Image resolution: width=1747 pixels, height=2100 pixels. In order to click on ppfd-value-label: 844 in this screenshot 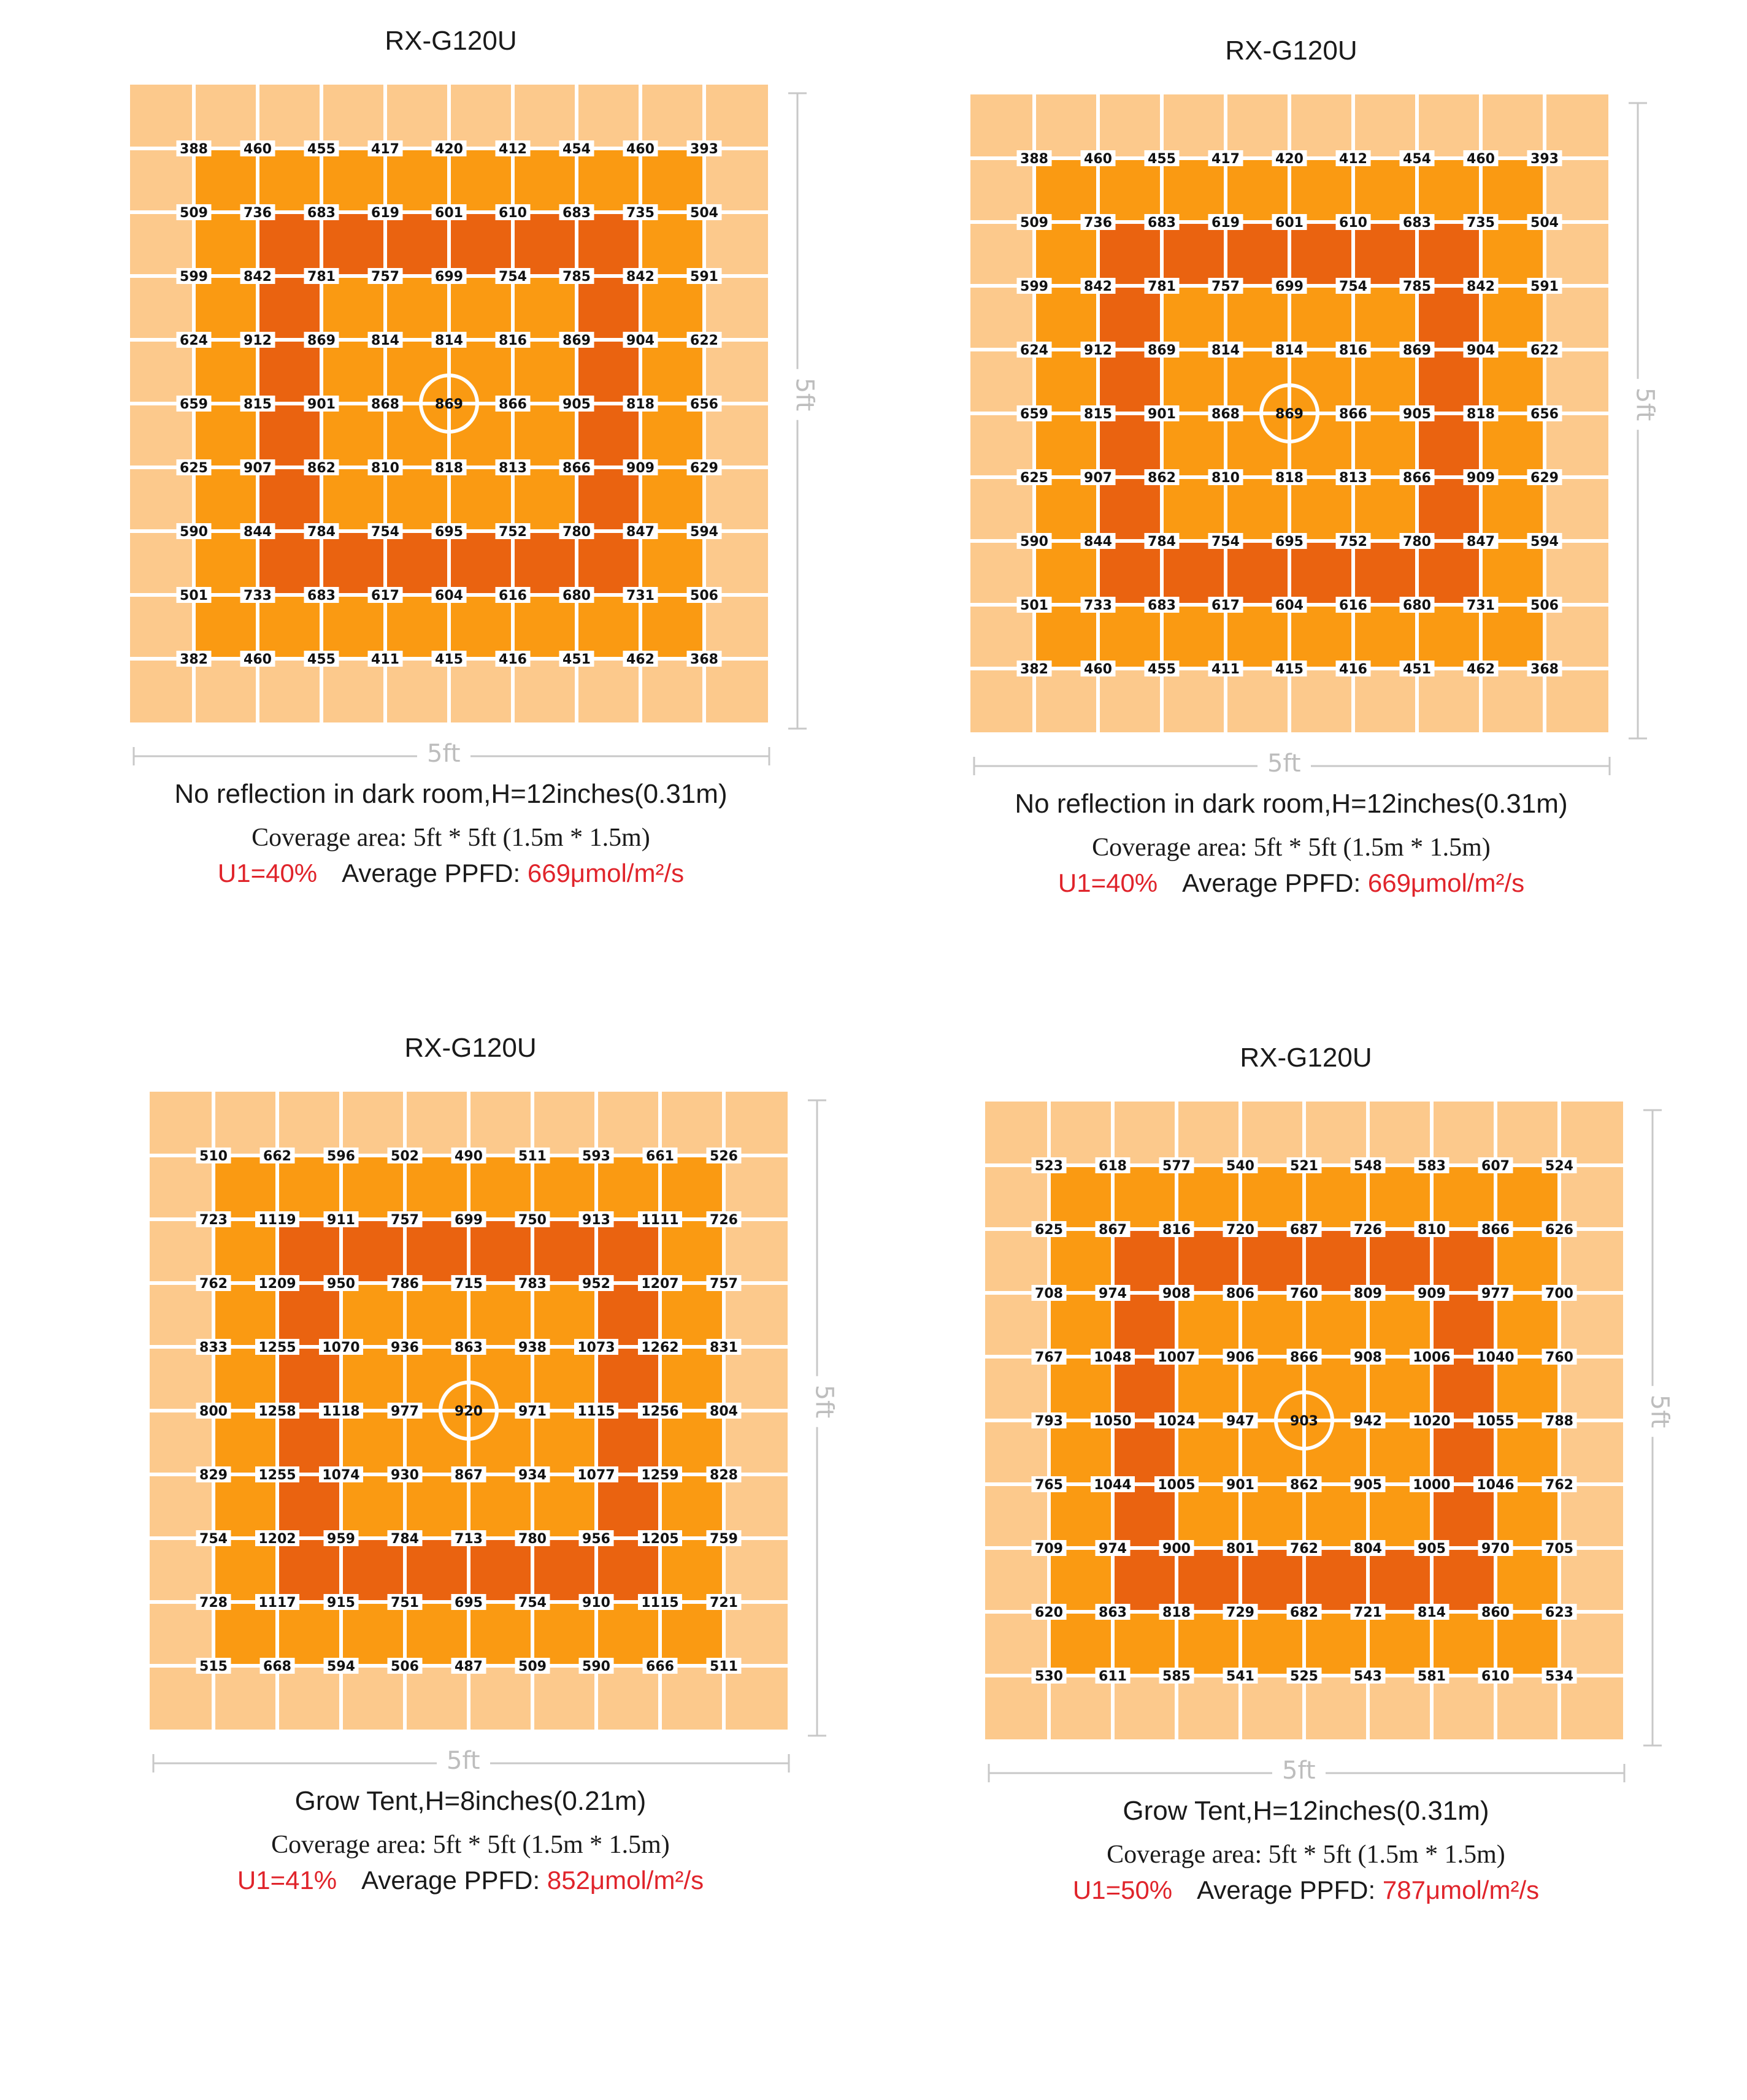, I will do `click(258, 532)`.